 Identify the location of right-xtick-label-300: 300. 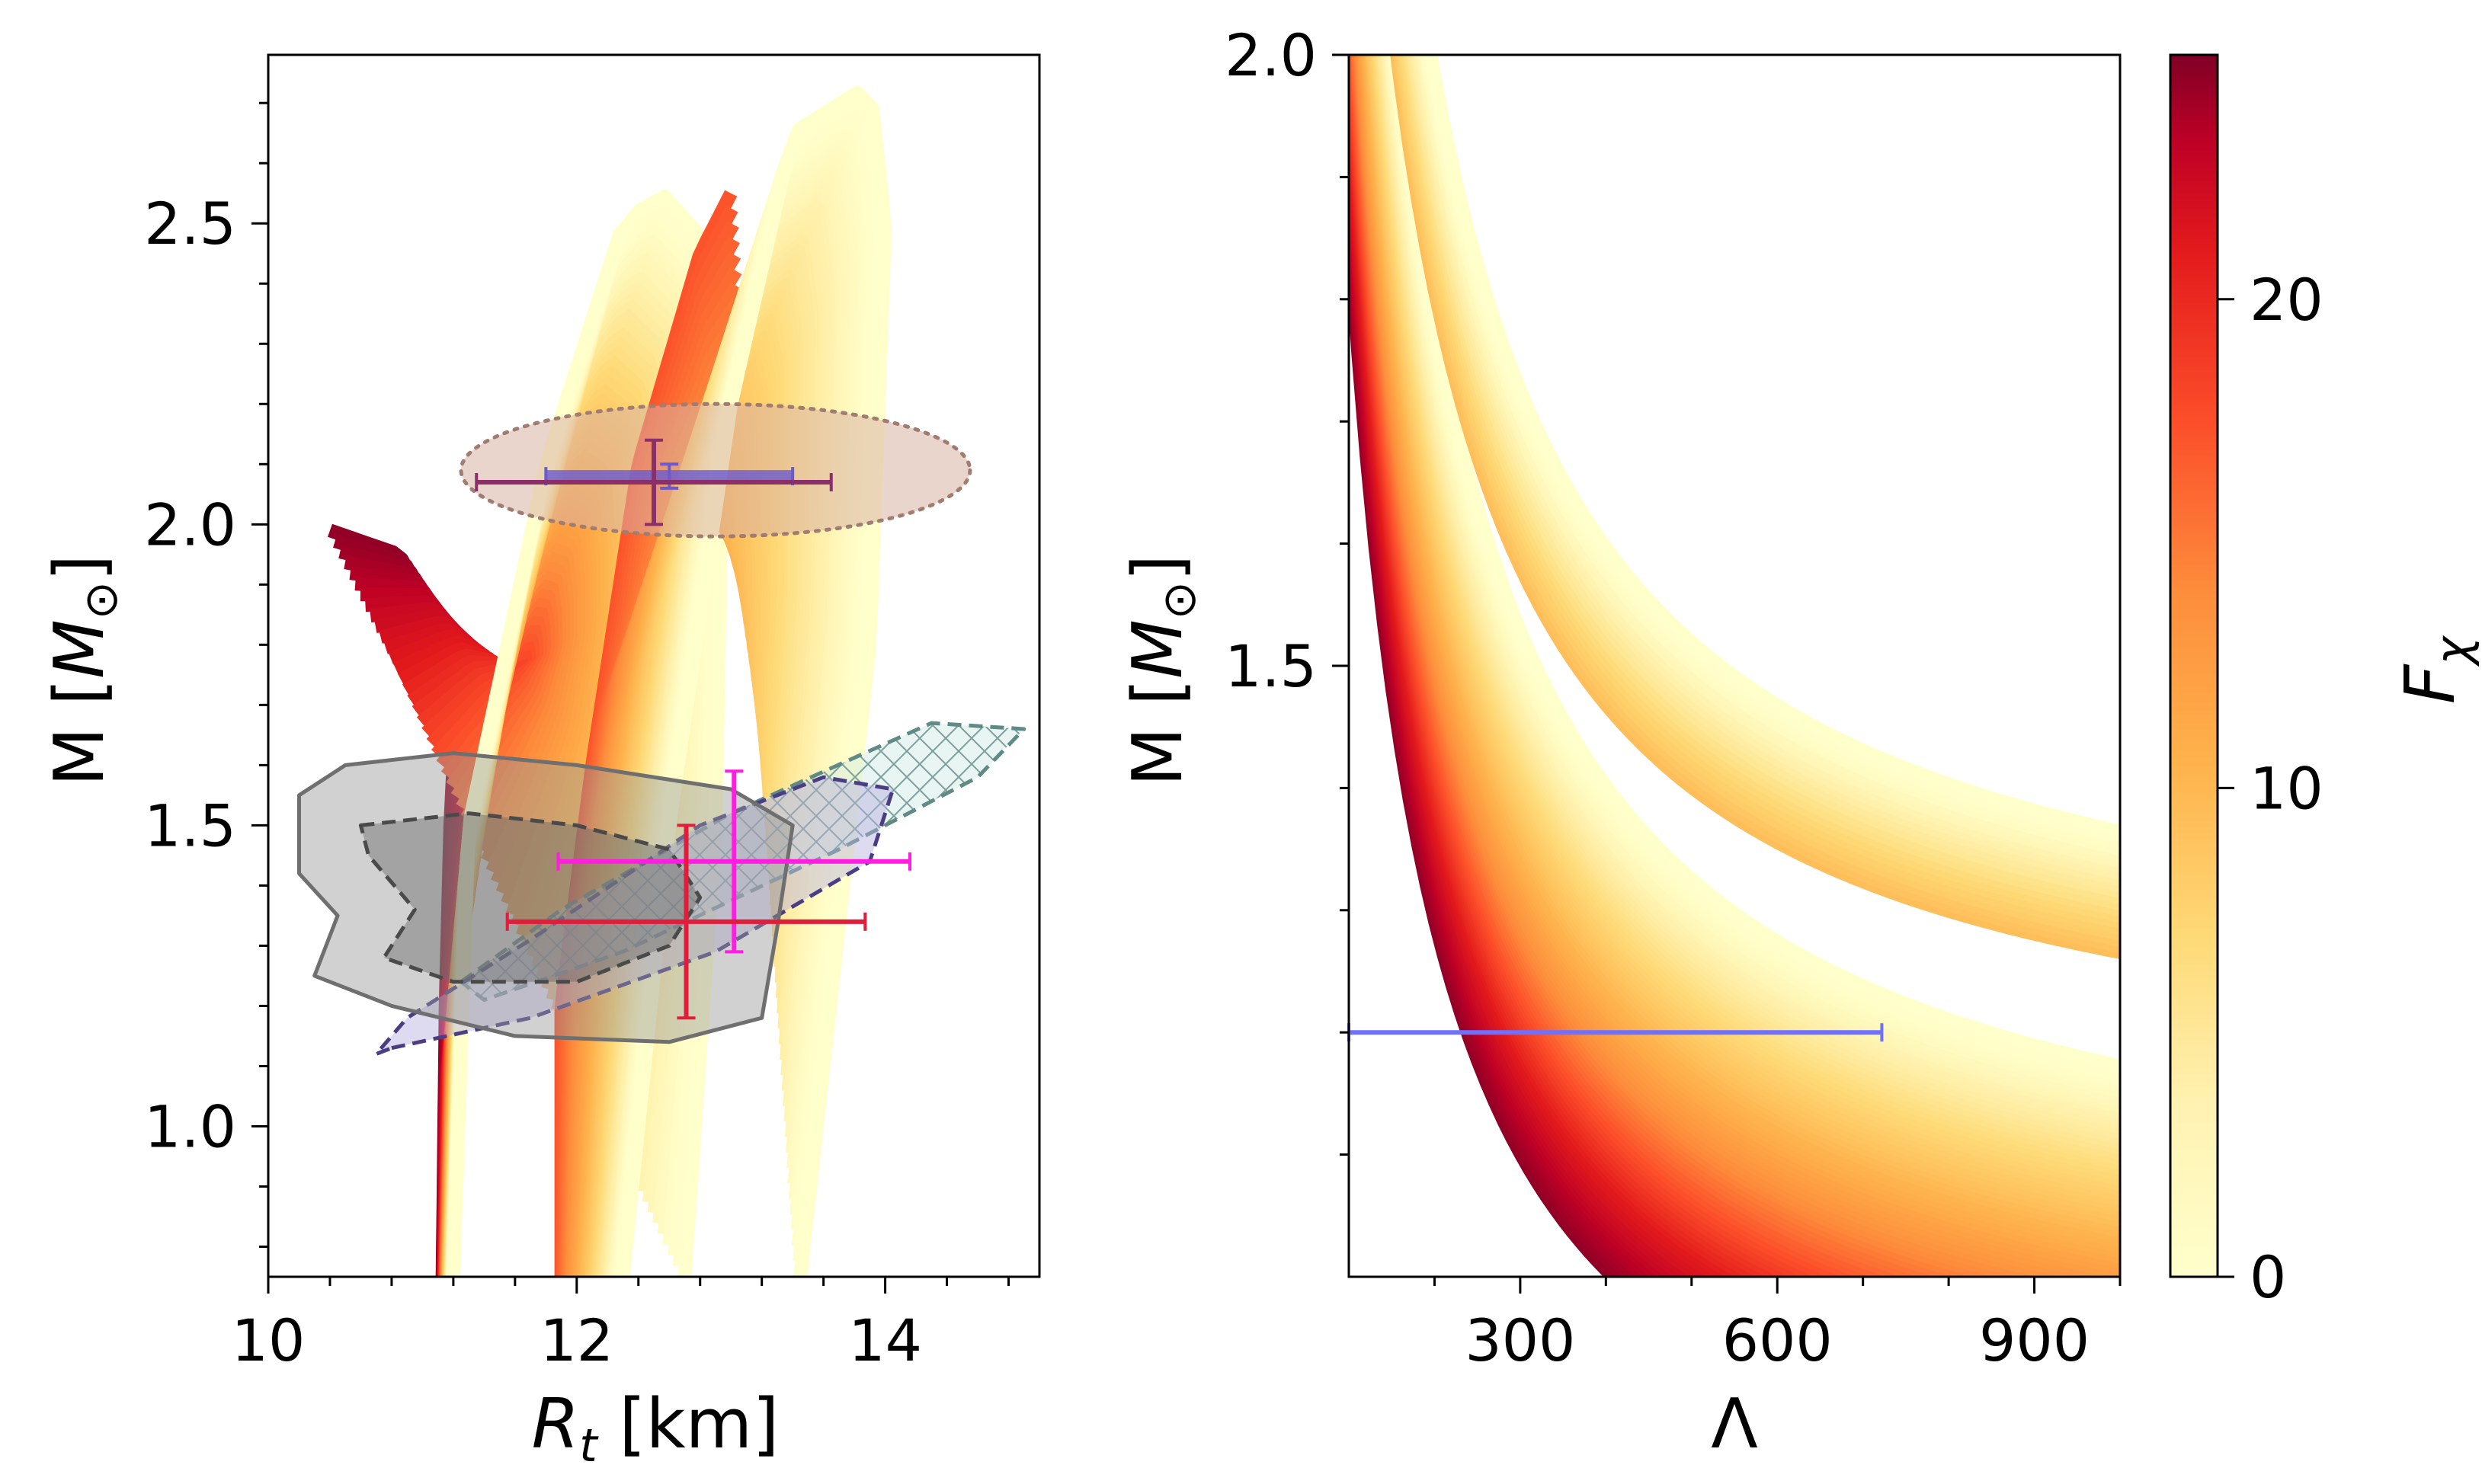
(1520, 1340).